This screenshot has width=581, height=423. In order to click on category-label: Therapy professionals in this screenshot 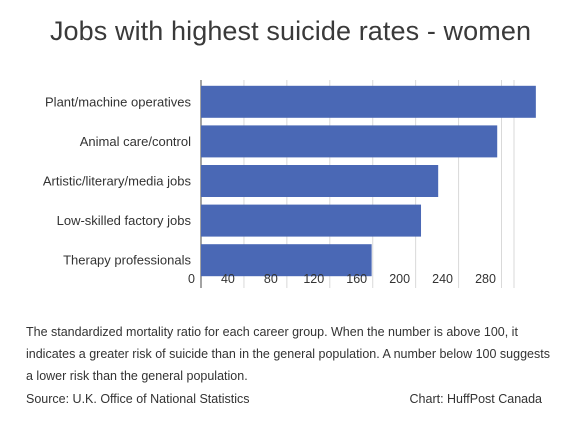, I will do `click(127, 260)`.